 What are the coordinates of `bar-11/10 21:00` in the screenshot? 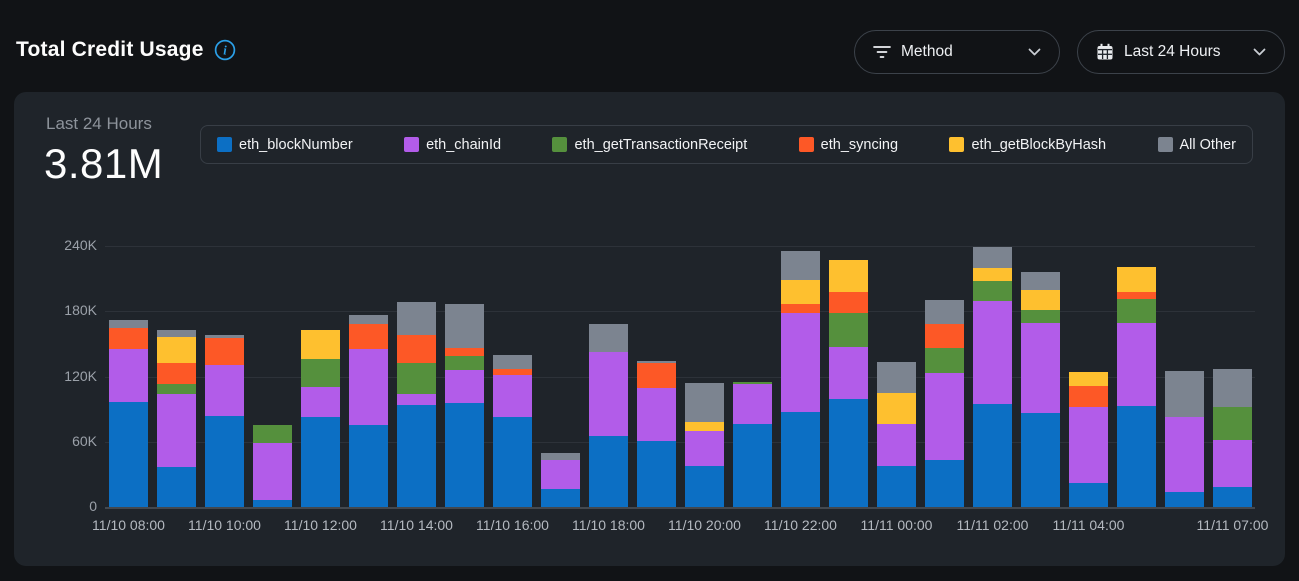 It's located at (752, 444).